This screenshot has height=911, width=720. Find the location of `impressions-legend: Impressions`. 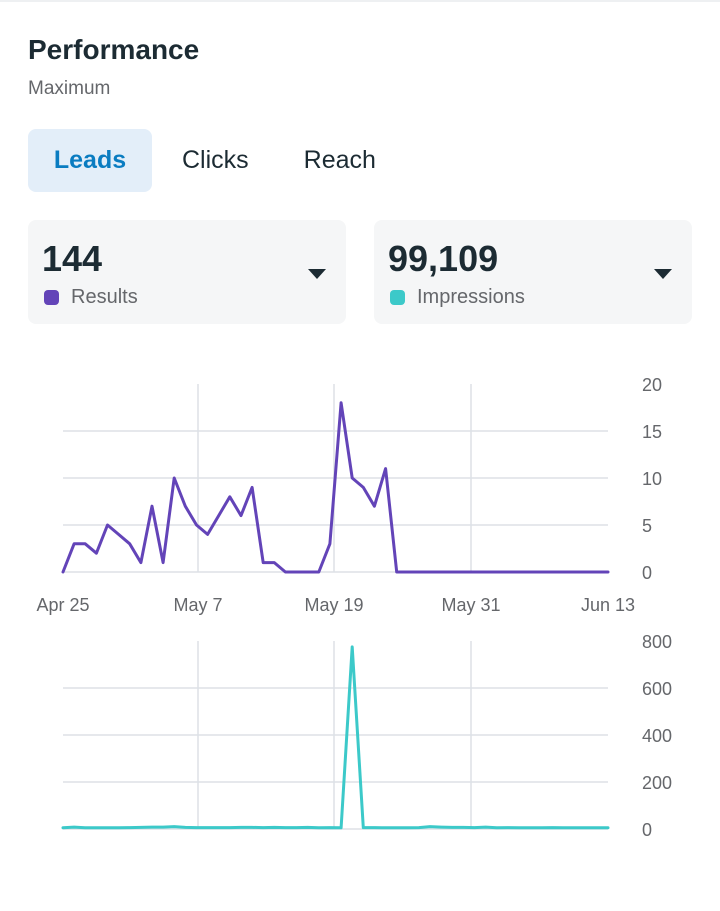

impressions-legend: Impressions is located at coordinates (457, 297).